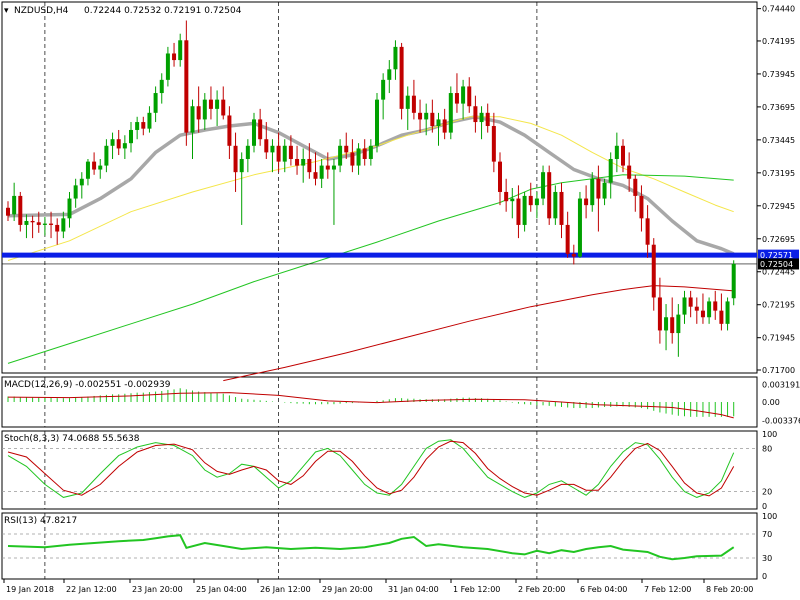  Describe the element at coordinates (769, 516) in the screenshot. I see `rsi-tick-label: 100` at that location.